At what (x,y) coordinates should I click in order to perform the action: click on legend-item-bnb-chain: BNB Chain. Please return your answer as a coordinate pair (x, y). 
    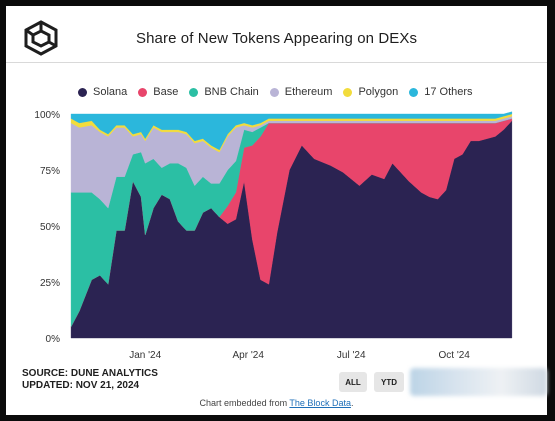
    Looking at the image, I should click on (224, 92).